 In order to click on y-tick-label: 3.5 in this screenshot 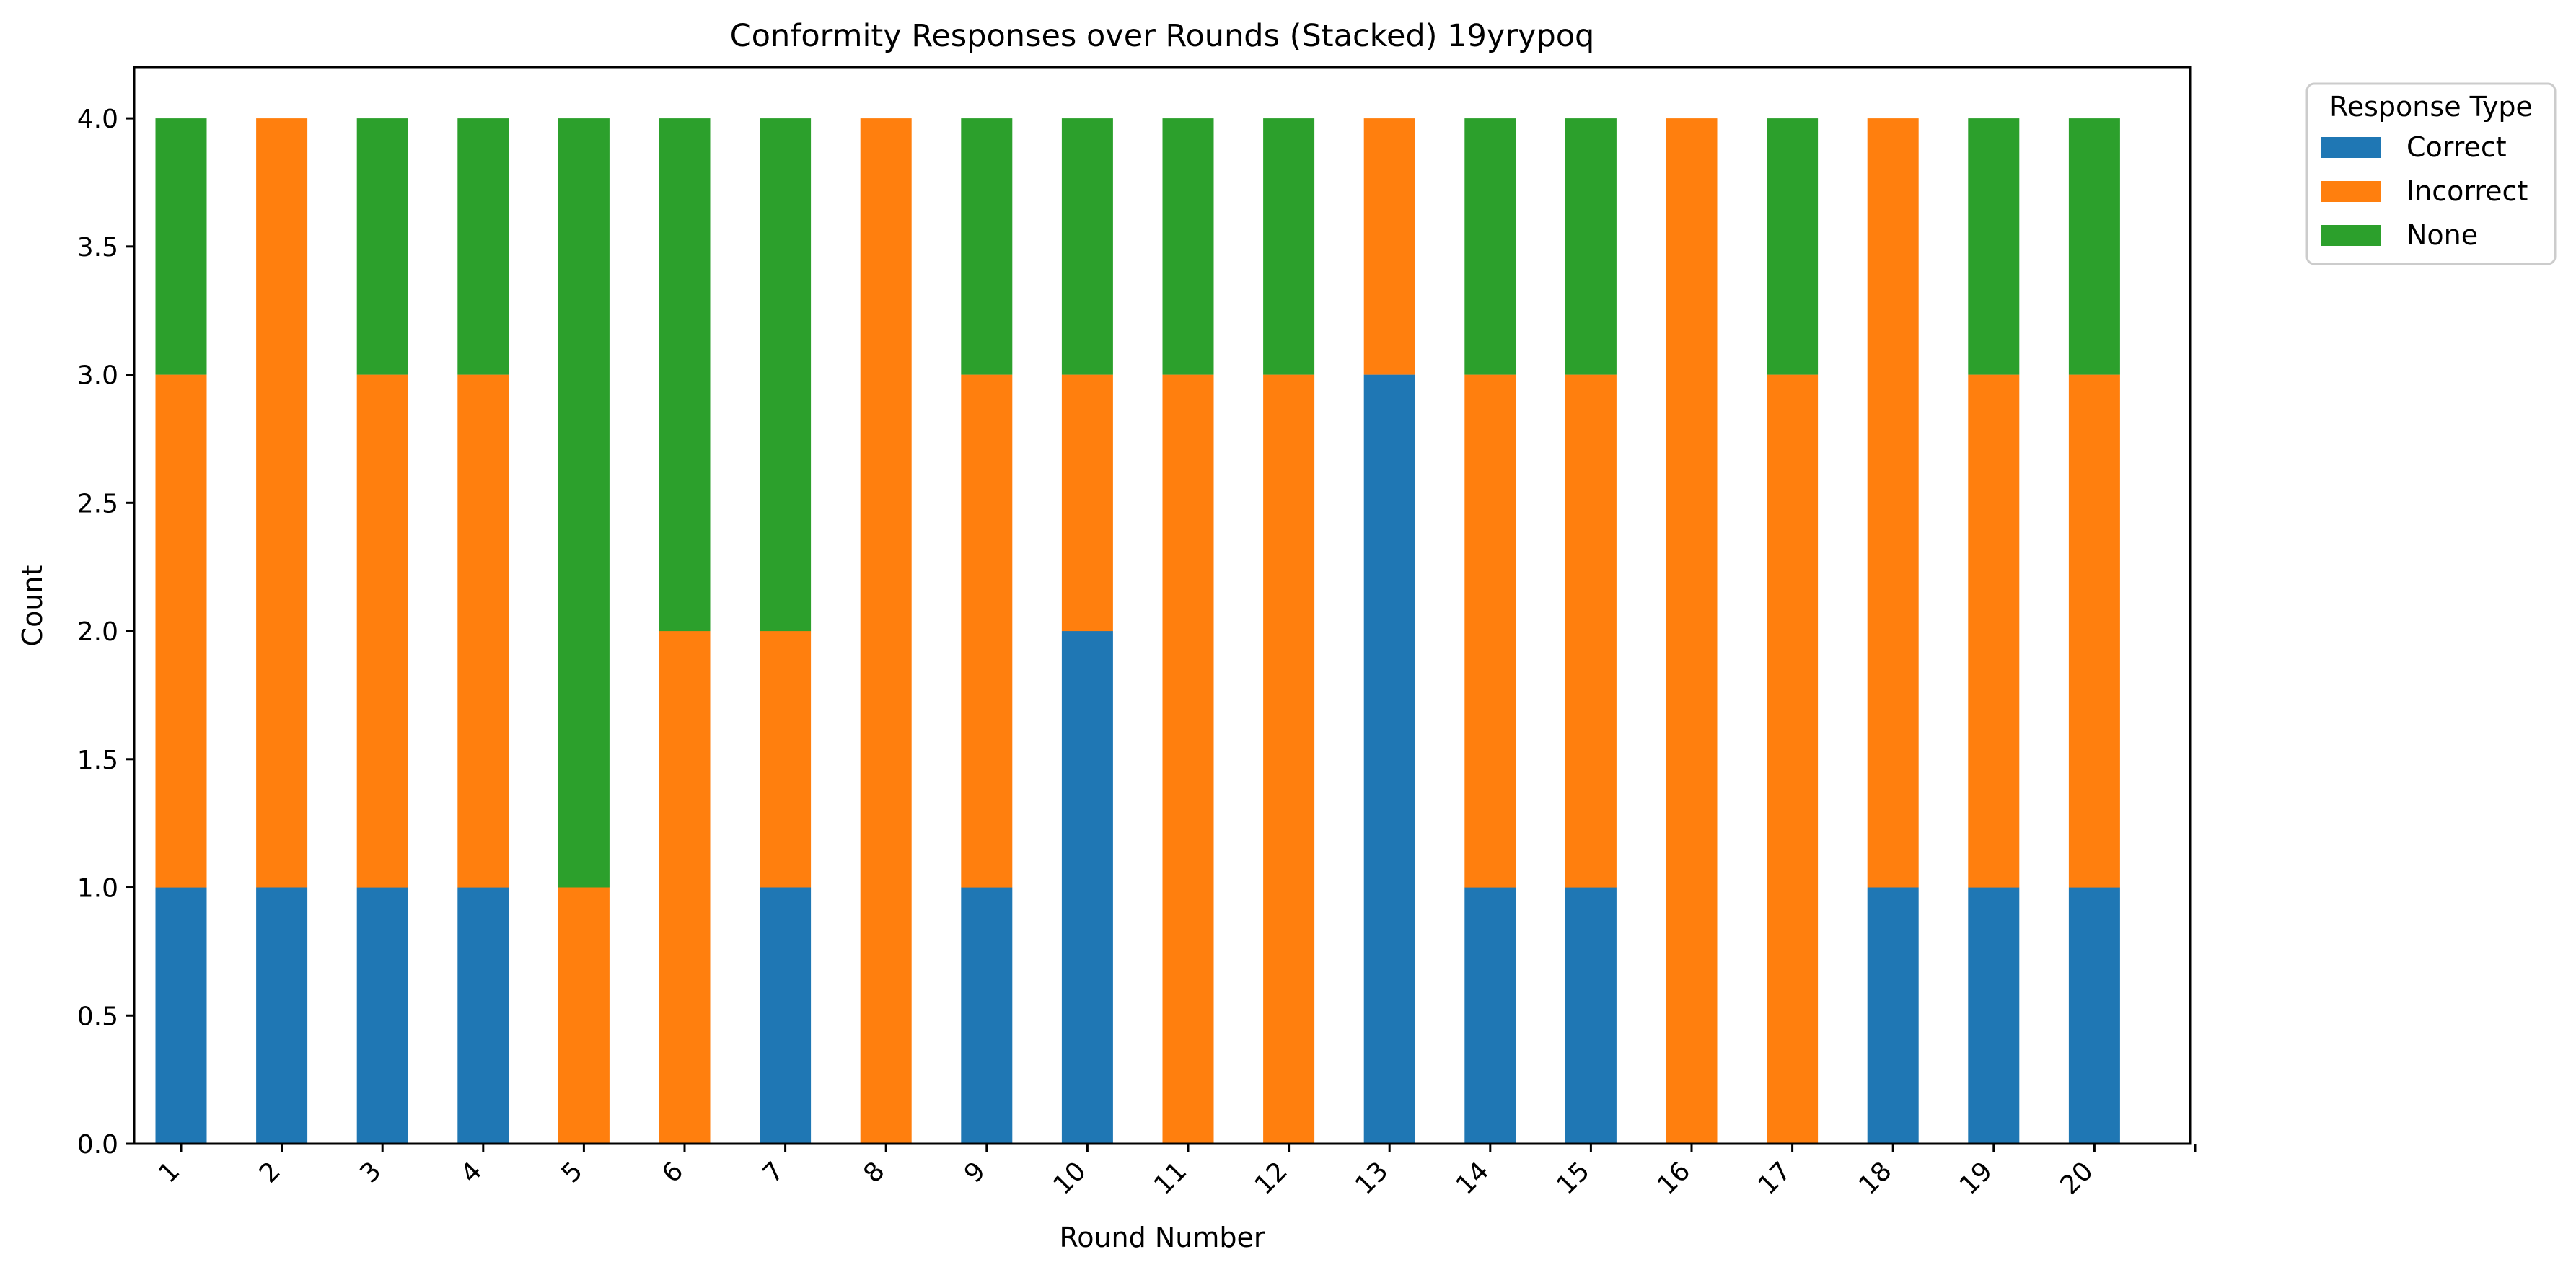, I will do `click(97, 247)`.